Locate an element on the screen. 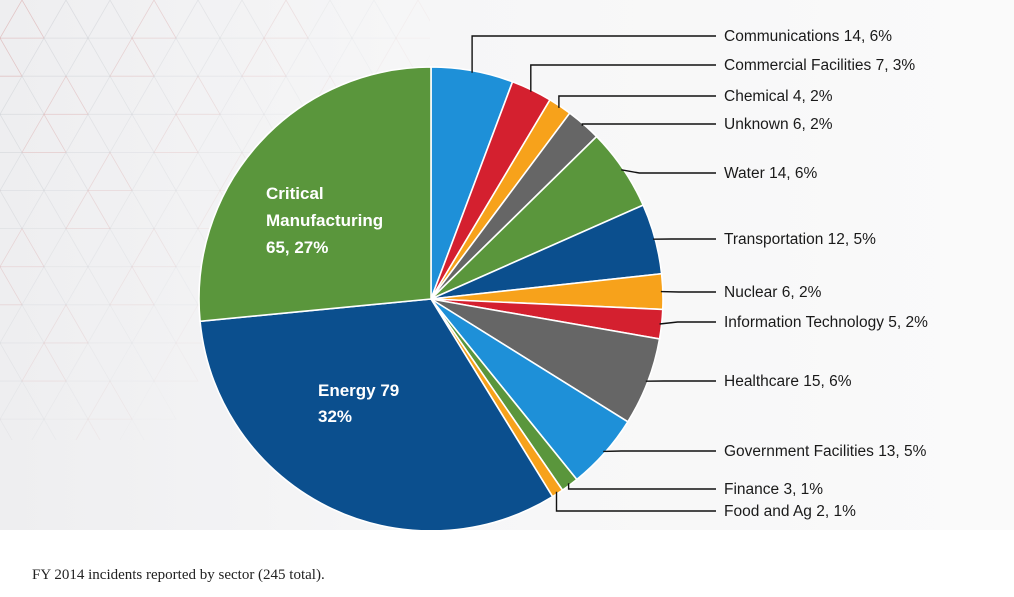 This screenshot has height=597, width=1014. callout-label: Food and Ag 2, 1% is located at coordinates (790, 511).